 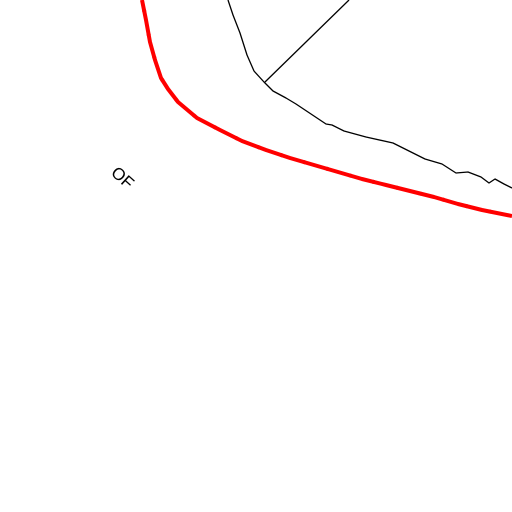 What do you see at coordinates (122, 178) in the screenshot?
I see `region-label: OF` at bounding box center [122, 178].